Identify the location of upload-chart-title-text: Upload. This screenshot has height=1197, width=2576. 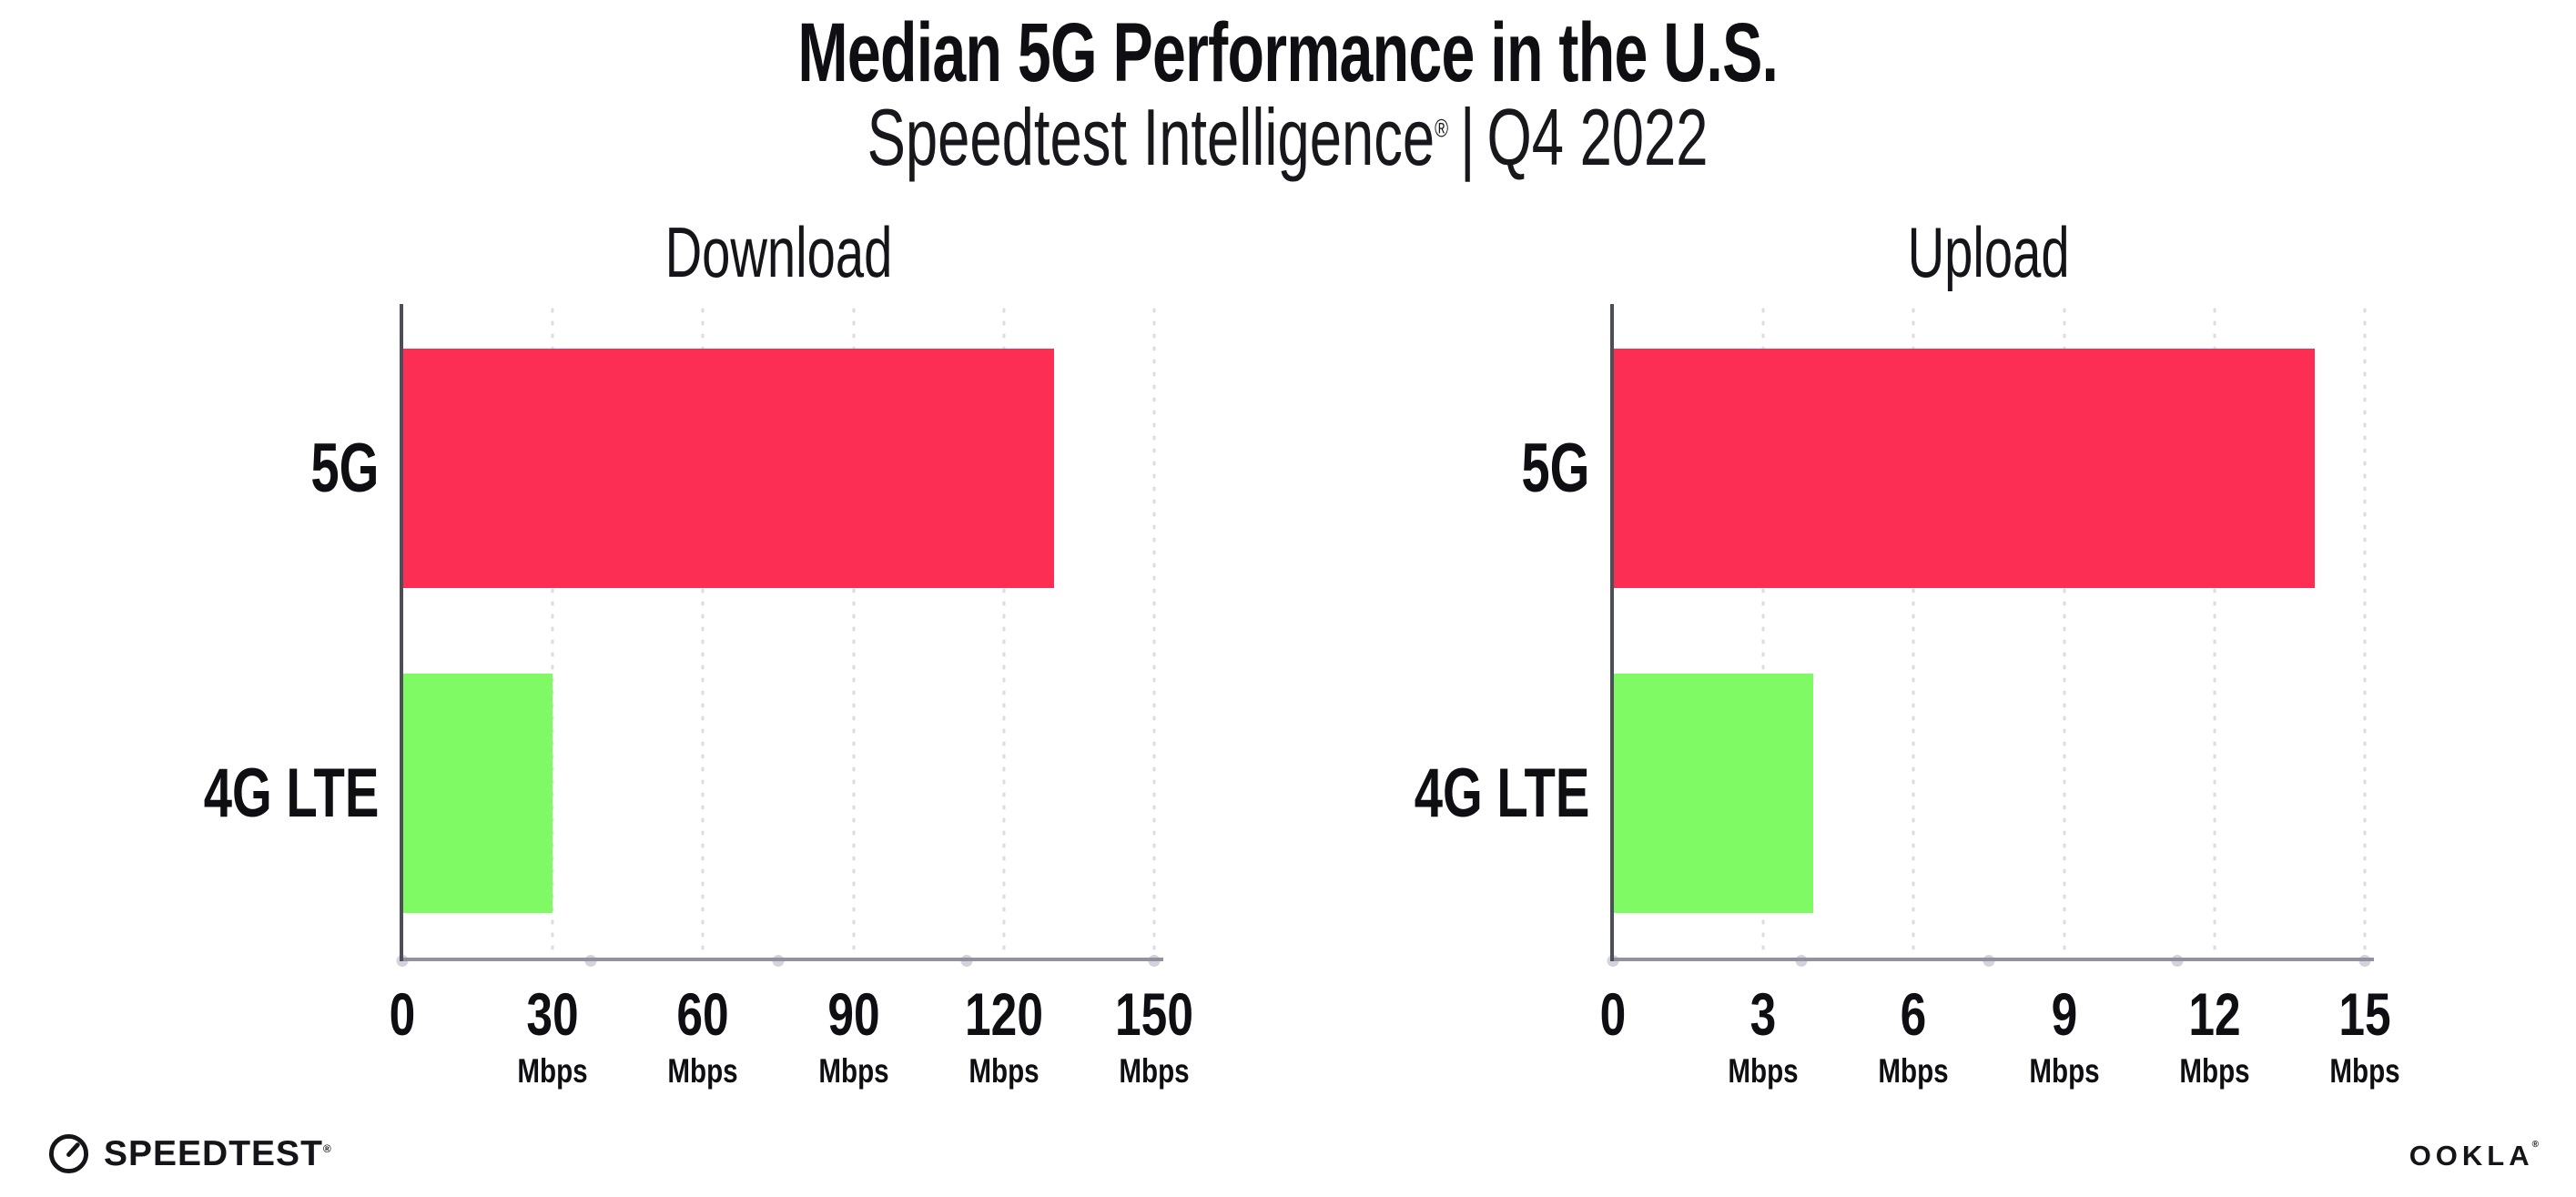
(1989, 252).